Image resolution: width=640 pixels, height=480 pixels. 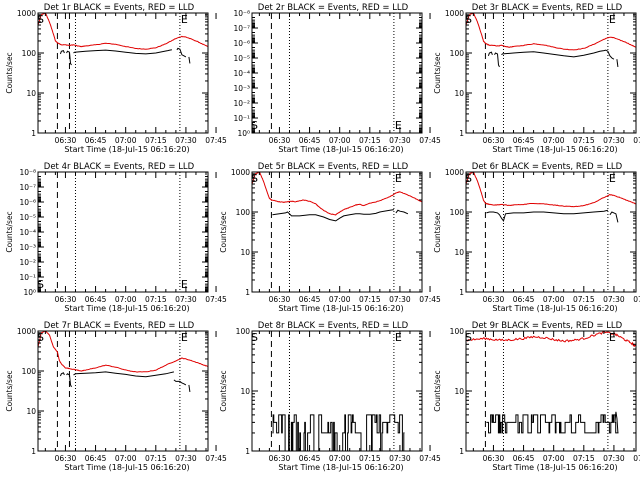 What do you see at coordinates (27, 277) in the screenshot?
I see `y-tick-label: 10⁻¹` at bounding box center [27, 277].